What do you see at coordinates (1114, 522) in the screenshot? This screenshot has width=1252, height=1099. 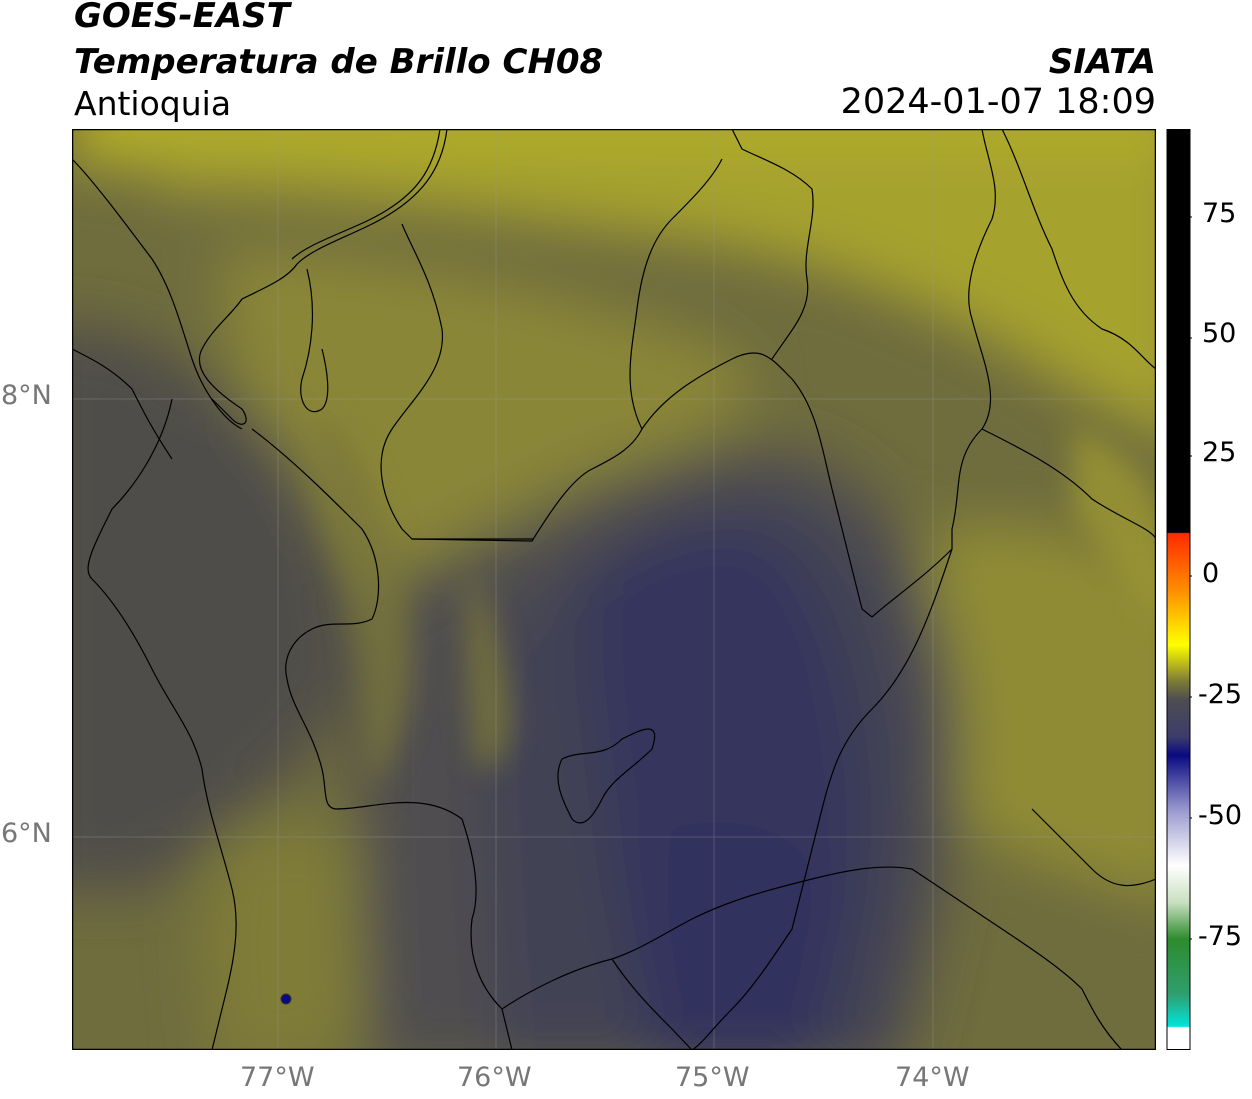 I see `olive-streak-c` at bounding box center [1114, 522].